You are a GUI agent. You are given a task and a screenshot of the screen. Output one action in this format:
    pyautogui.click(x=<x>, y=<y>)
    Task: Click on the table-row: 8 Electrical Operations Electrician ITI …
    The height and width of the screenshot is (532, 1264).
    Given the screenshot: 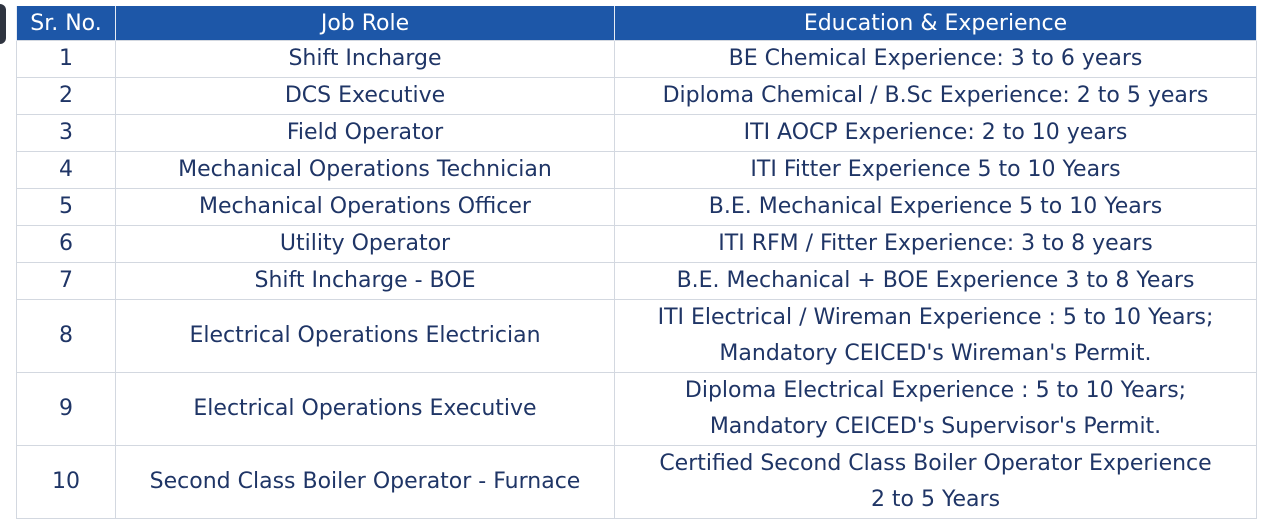 What is the action you would take?
    pyautogui.click(x=636, y=336)
    